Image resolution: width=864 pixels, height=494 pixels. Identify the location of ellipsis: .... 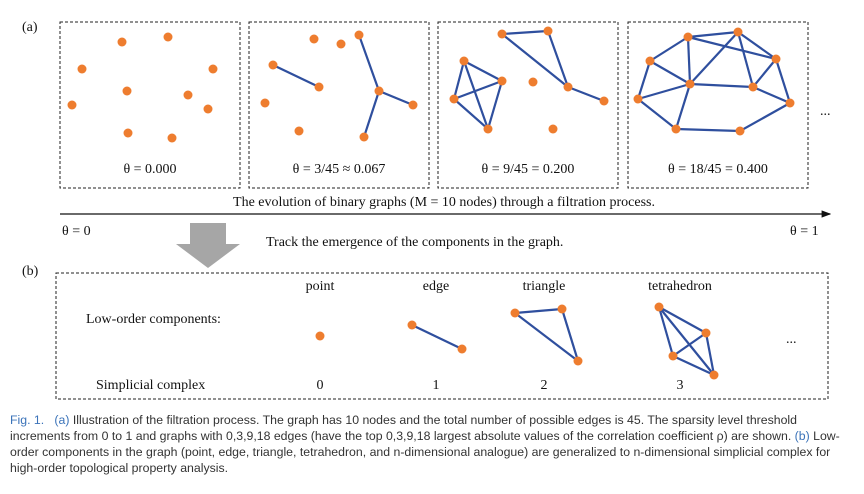
(791, 339).